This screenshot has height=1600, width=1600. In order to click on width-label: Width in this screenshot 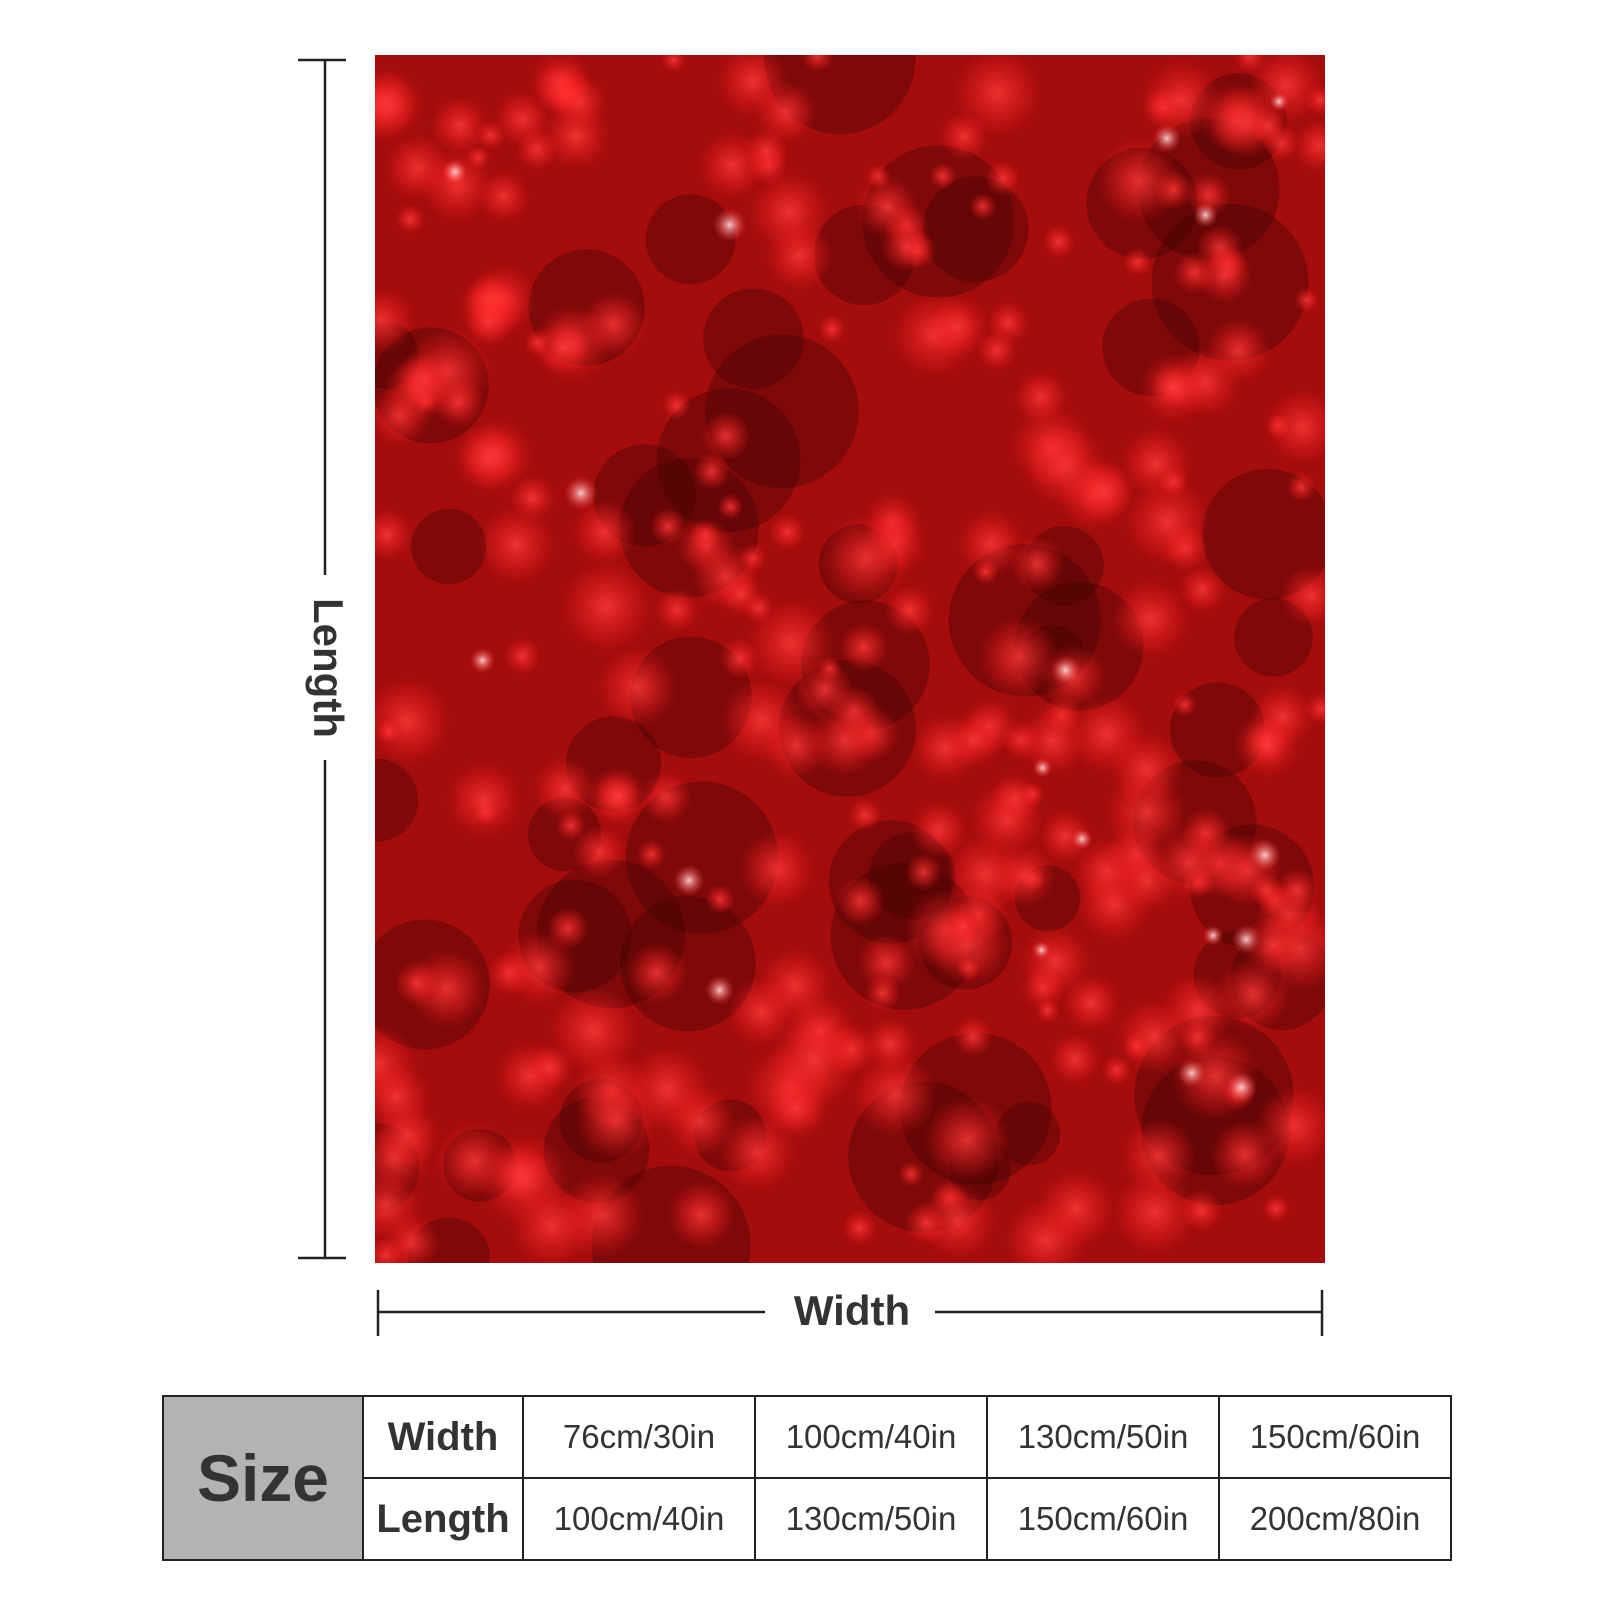, I will do `click(852, 1310)`.